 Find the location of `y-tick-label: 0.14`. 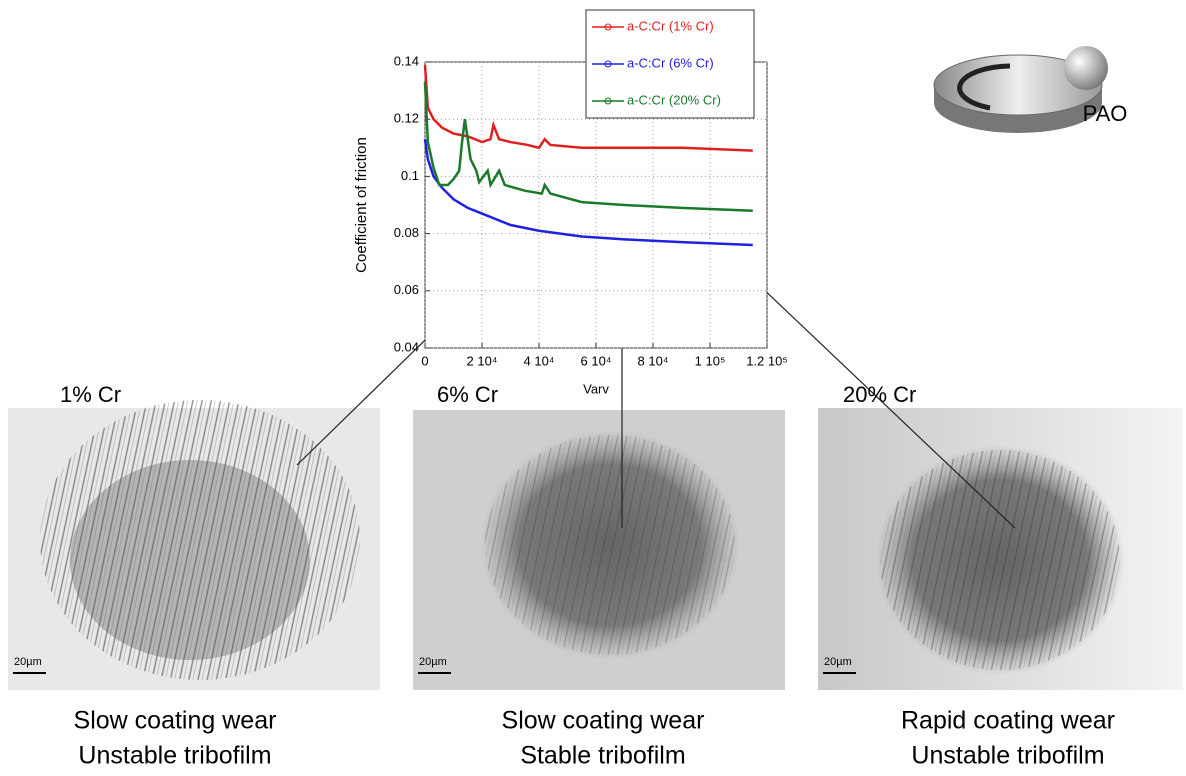

y-tick-label: 0.14 is located at coordinates (406, 60).